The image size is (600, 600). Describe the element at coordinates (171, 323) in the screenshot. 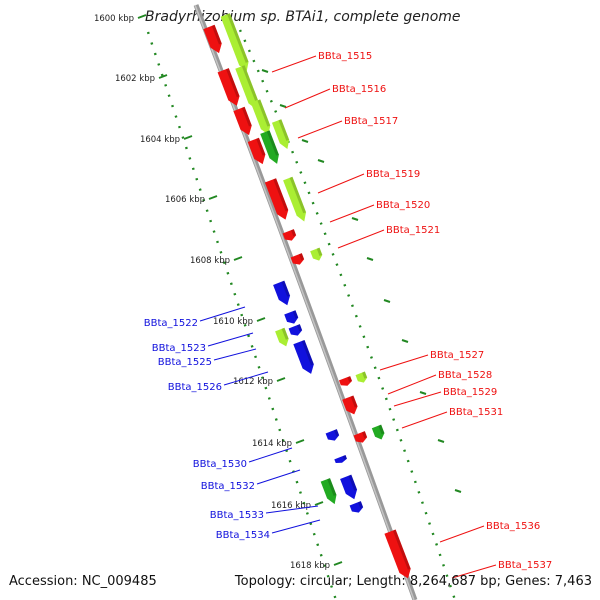

I see `gene-label: BBta_1522` at that location.